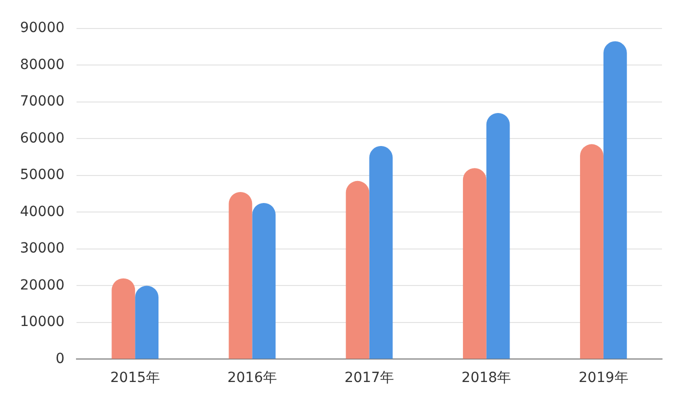  I want to click on x-tick-label: 2016年, so click(252, 378).